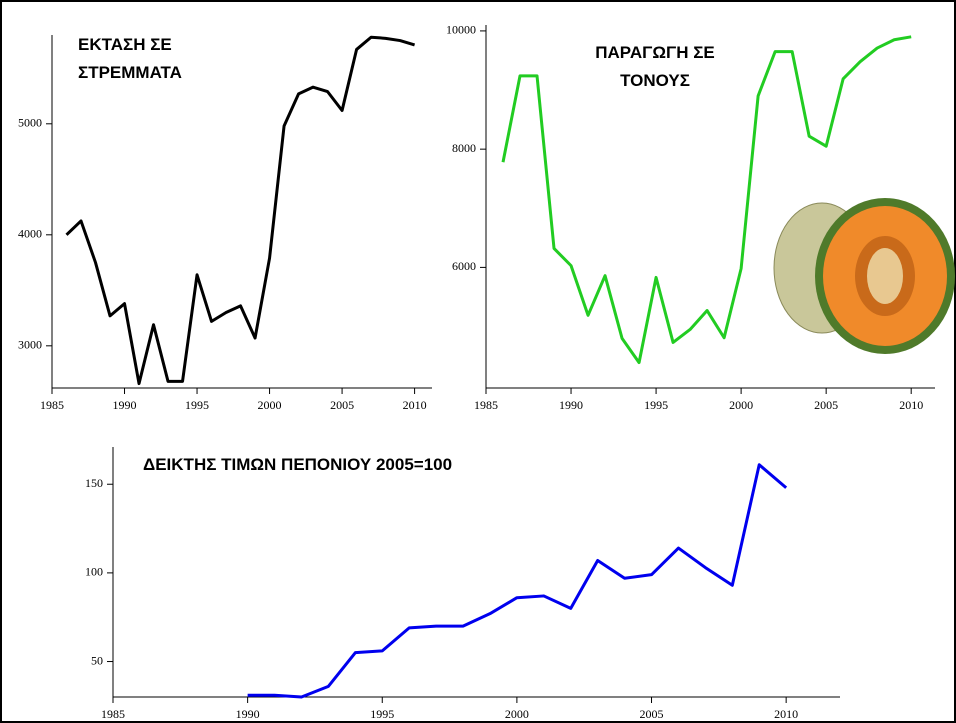 Image resolution: width=956 pixels, height=723 pixels. I want to click on y-tick-label: 100, so click(94, 572).